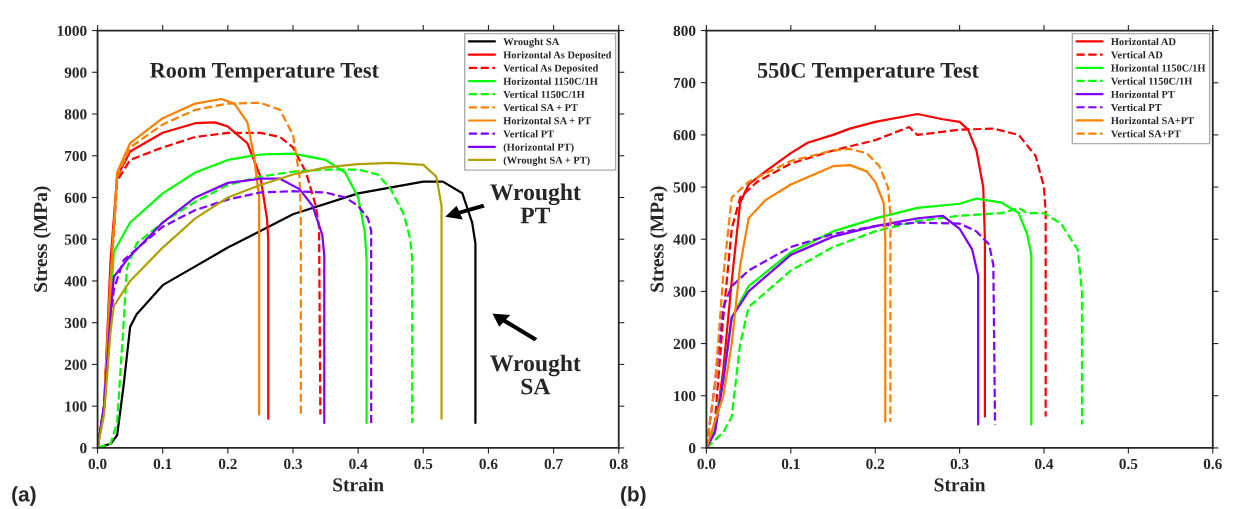  What do you see at coordinates (531, 42) in the screenshot?
I see `legend-label: Wrought SA` at bounding box center [531, 42].